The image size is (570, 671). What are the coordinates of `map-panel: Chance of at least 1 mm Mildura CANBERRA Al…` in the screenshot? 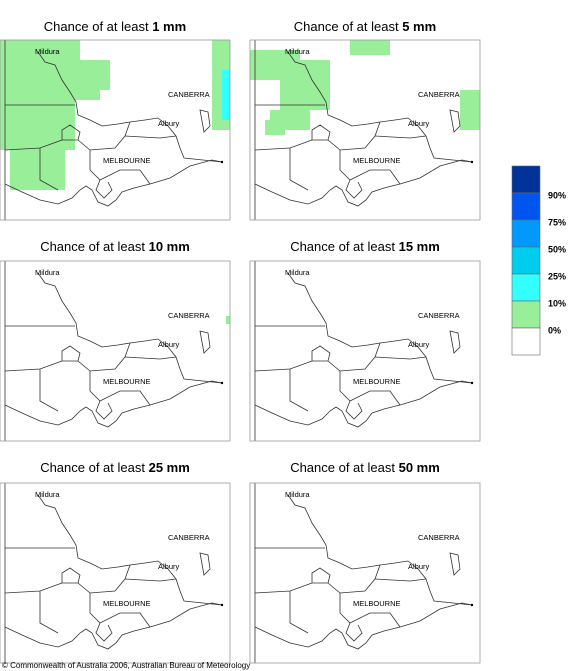 It's located at (115, 120).